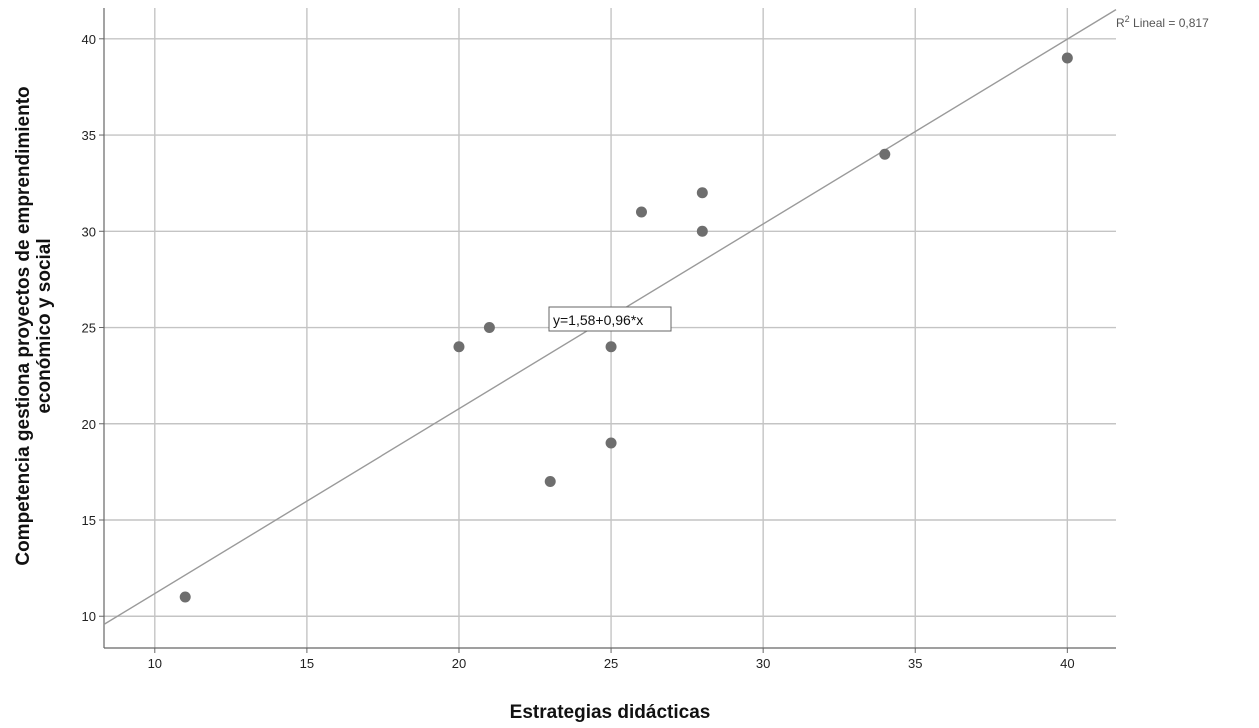  Describe the element at coordinates (459, 663) in the screenshot. I see `x-tick-label: 20` at that location.